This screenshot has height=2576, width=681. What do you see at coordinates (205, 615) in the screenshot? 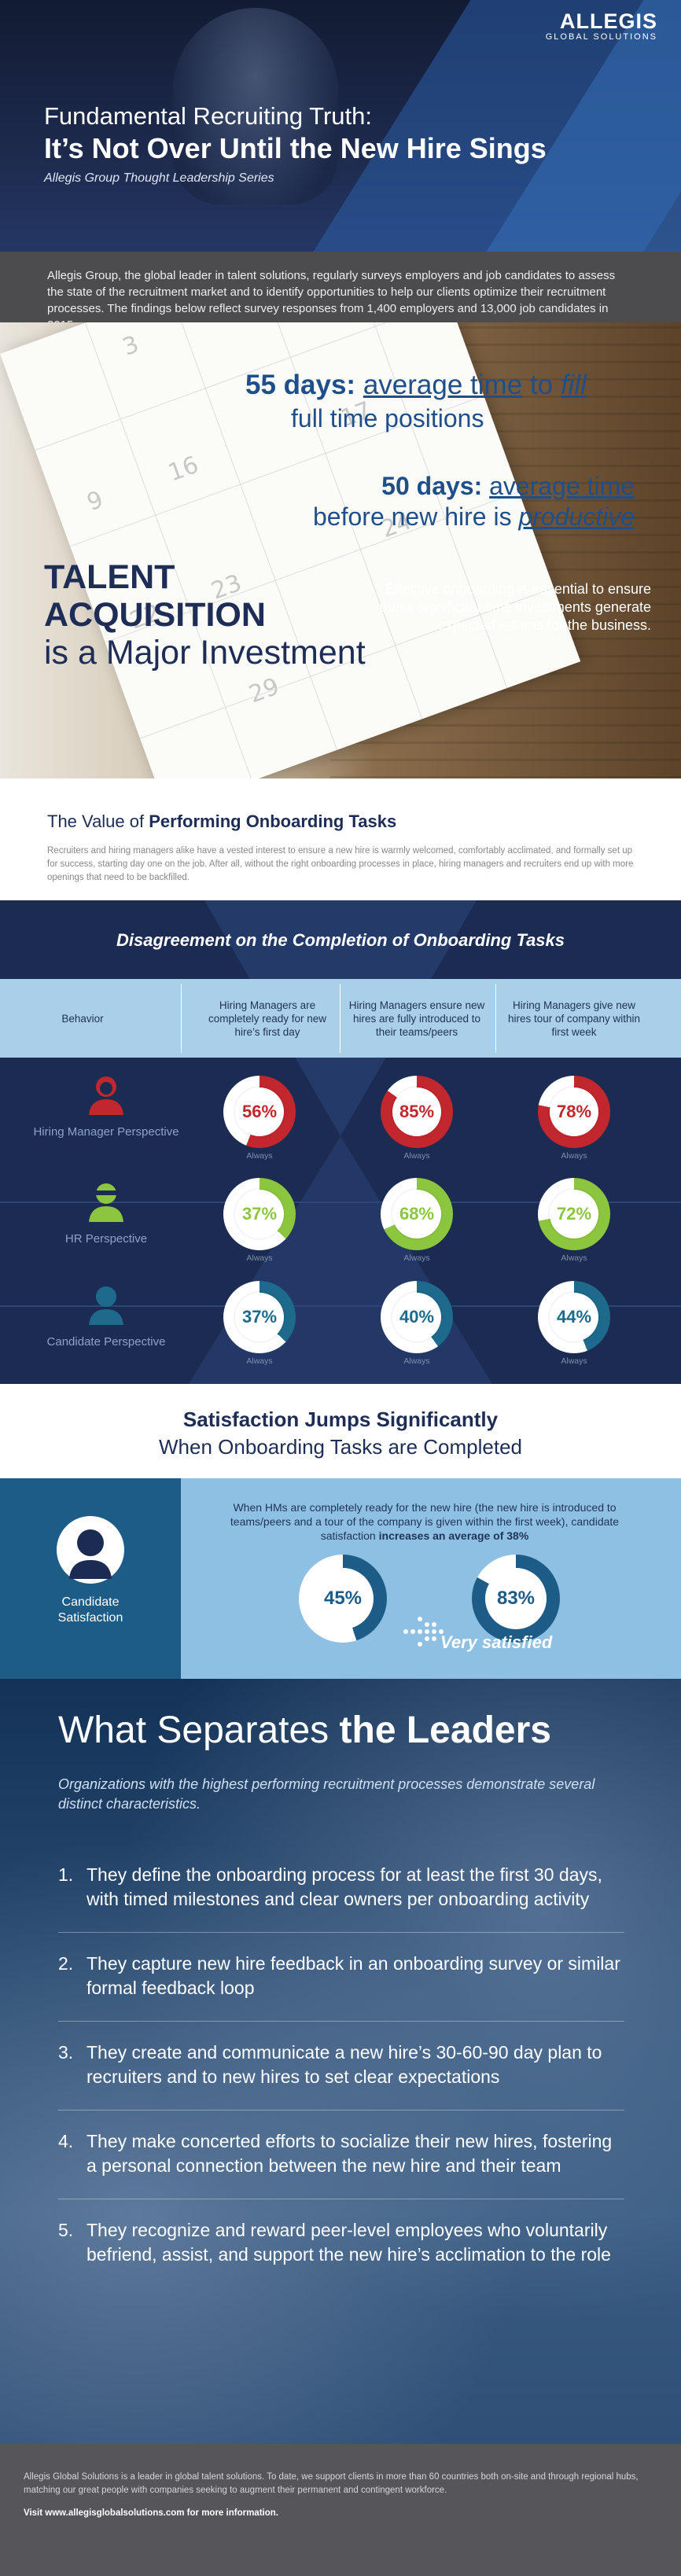
I see `talent-headline: TALENT ACQUISITION is a Major Investment` at bounding box center [205, 615].